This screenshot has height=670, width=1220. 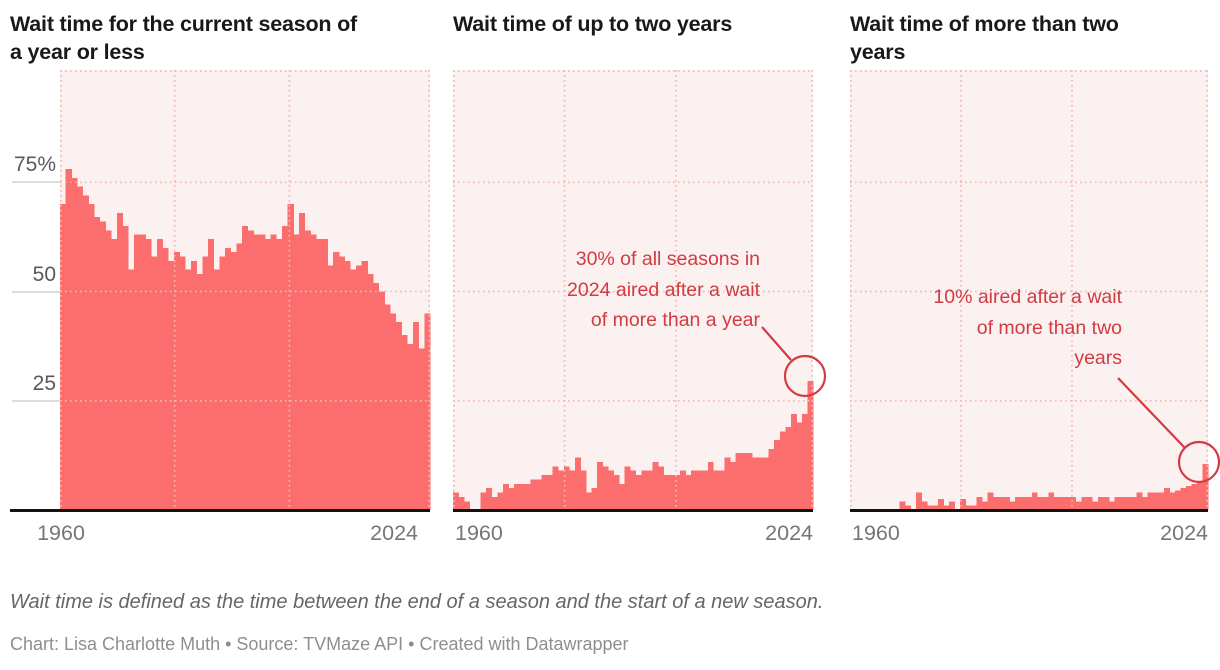 What do you see at coordinates (1166, 499) in the screenshot?
I see `bar-2017` at bounding box center [1166, 499].